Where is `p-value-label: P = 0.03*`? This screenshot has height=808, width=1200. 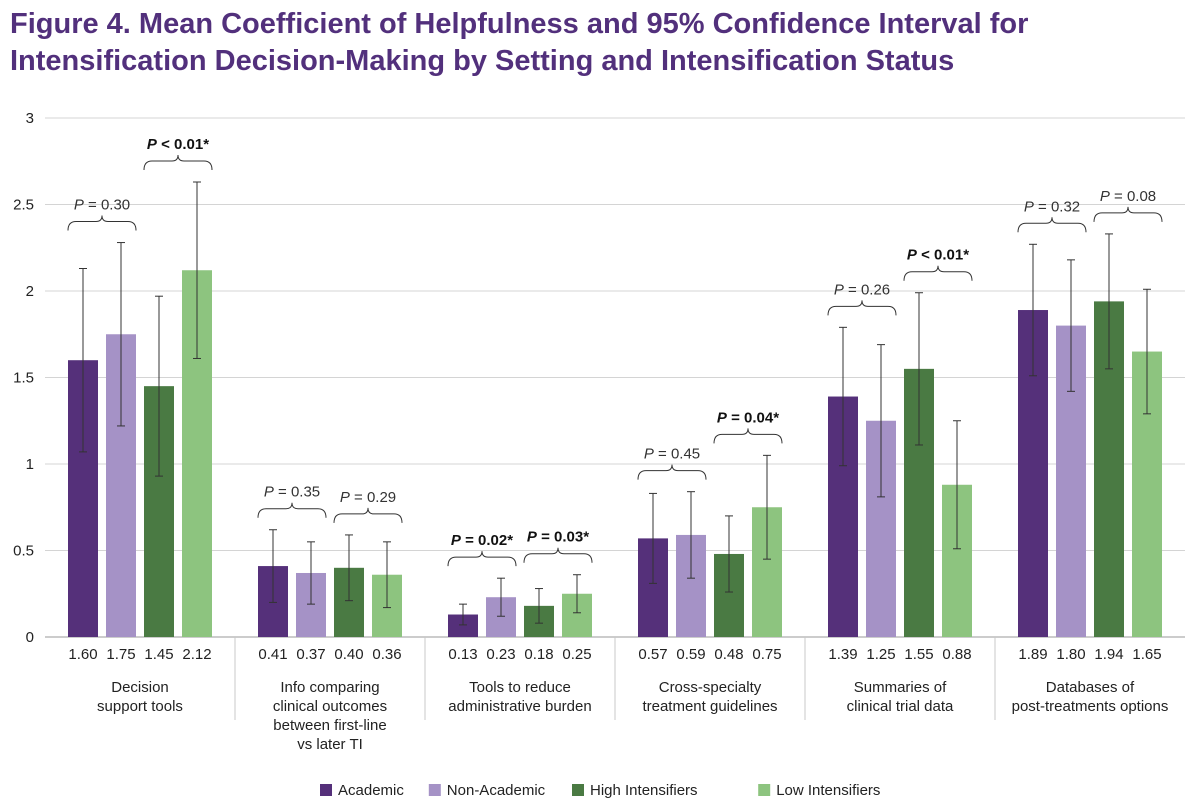 p-value-label: P = 0.03* is located at coordinates (558, 537).